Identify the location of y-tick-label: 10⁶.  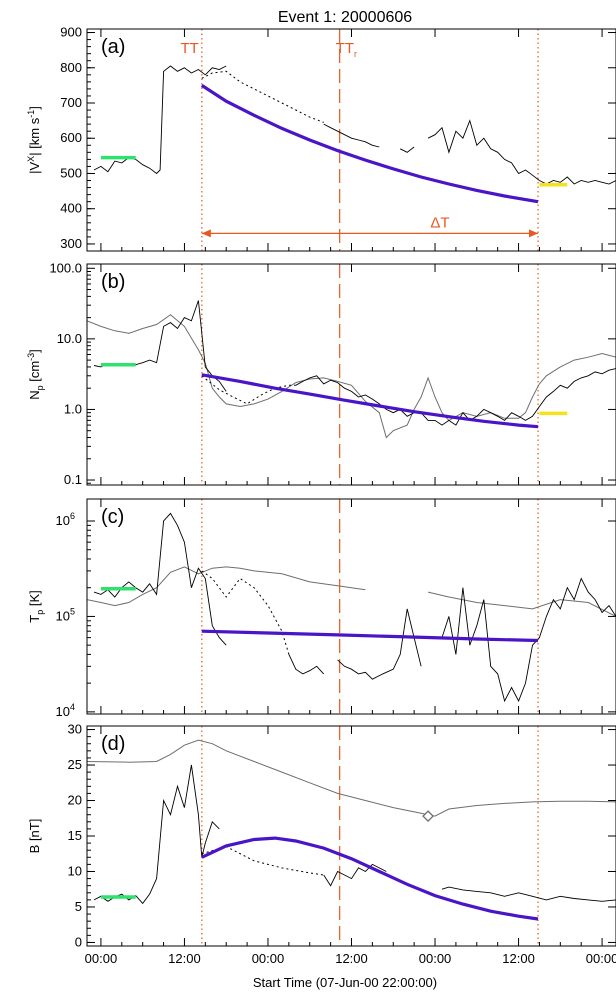
(65, 519).